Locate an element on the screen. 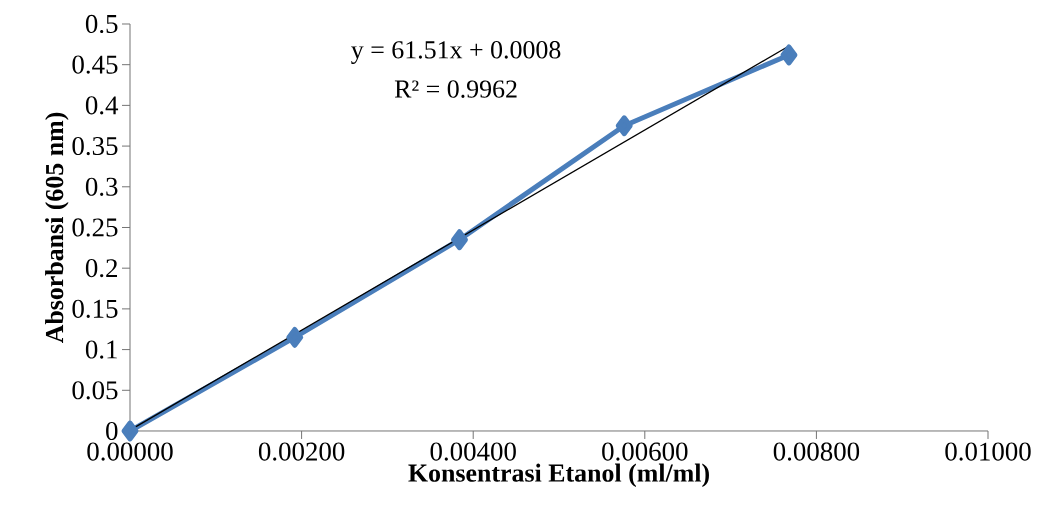 This screenshot has height=529, width=1047. x-axis-title: Konsentrasi Etanol (ml/ml) is located at coordinates (558, 475).